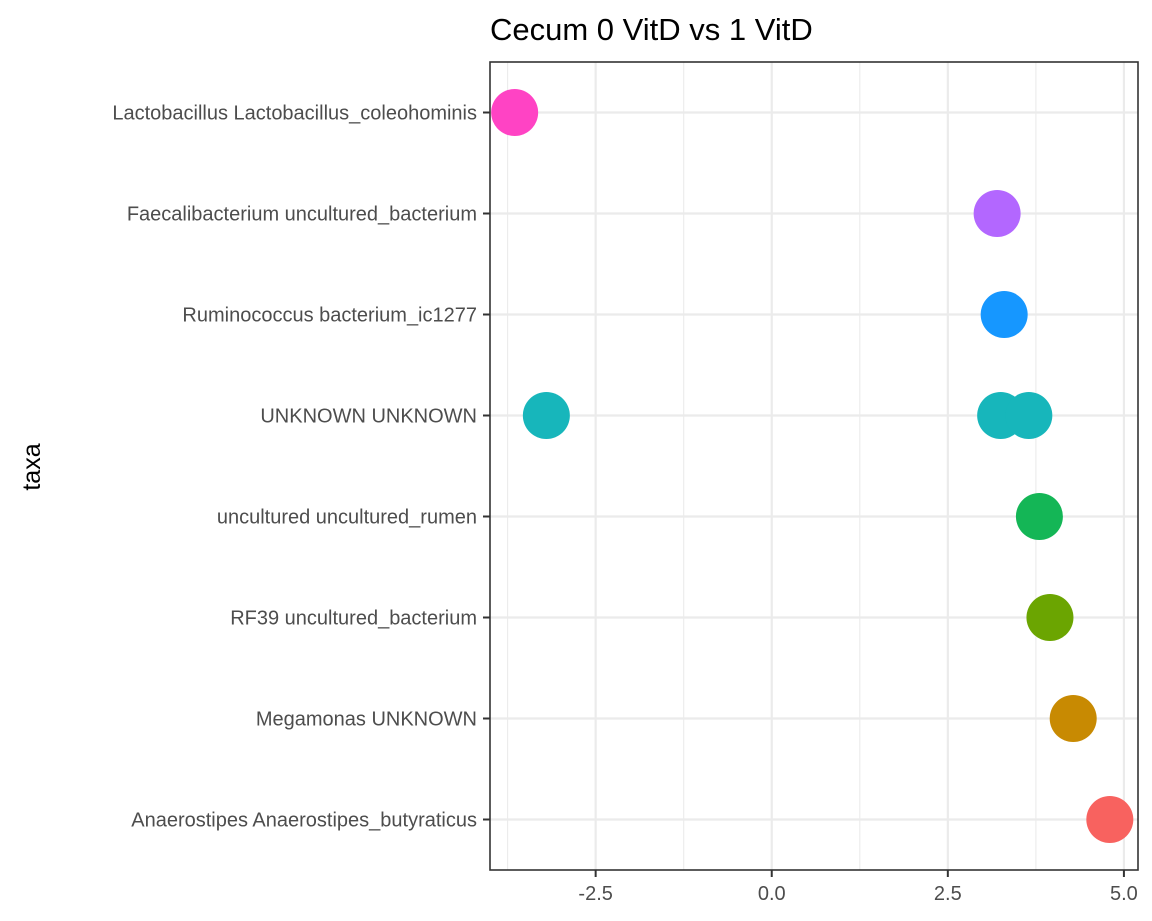 The width and height of the screenshot is (1152, 921). What do you see at coordinates (948, 894) in the screenshot?
I see `x-tick-label-2: 2.5` at bounding box center [948, 894].